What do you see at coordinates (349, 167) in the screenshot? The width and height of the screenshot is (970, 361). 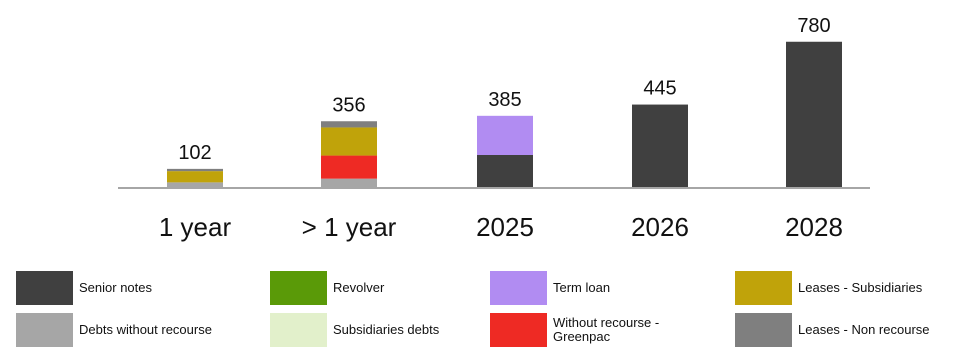 I see `bar-1-year-without-recourse-greenpac` at bounding box center [349, 167].